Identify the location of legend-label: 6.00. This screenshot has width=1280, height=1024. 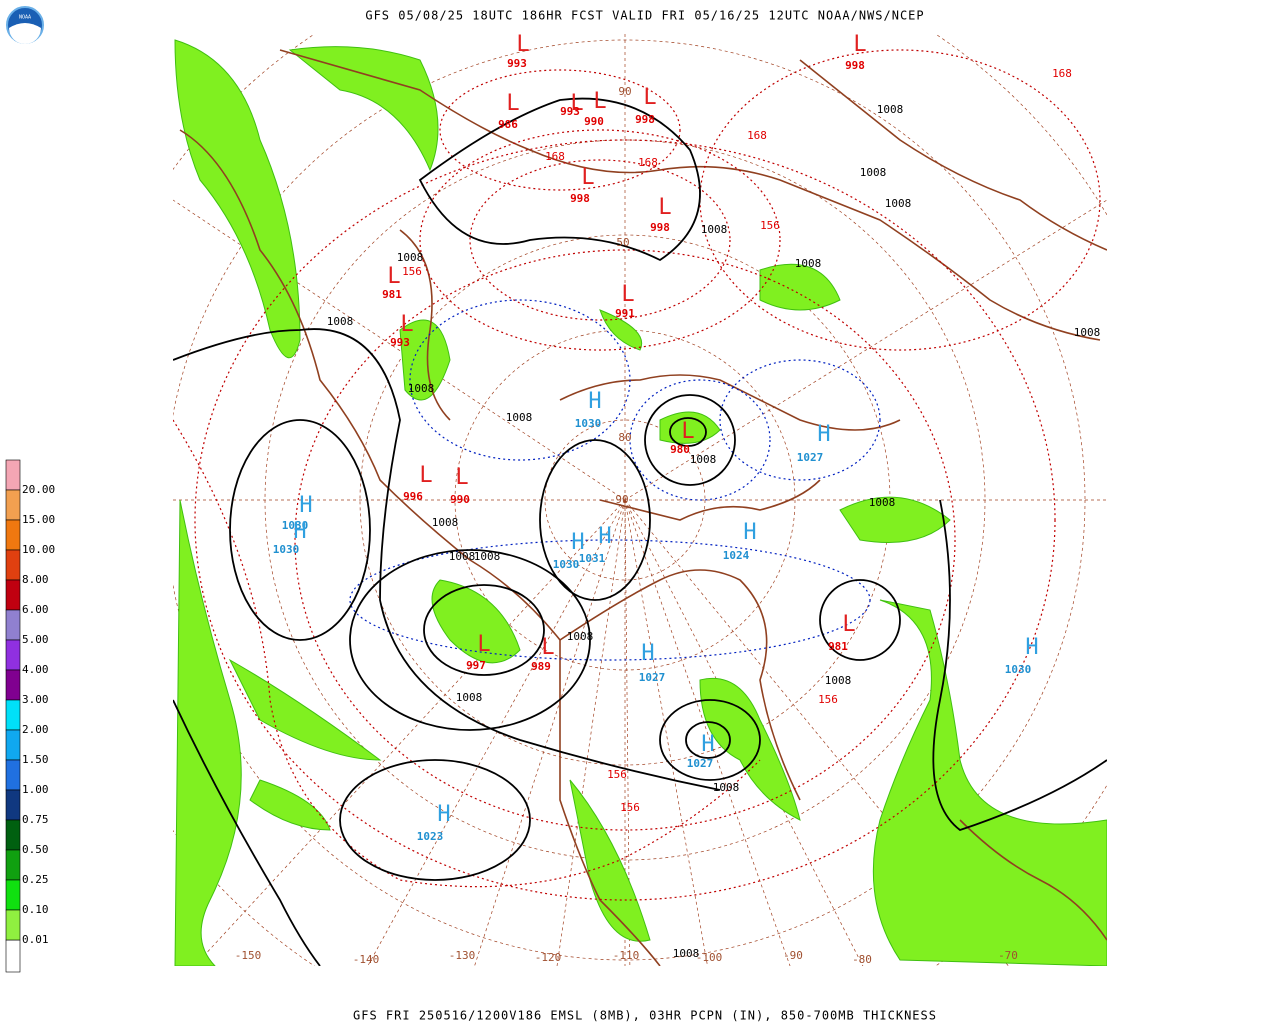
(35, 609).